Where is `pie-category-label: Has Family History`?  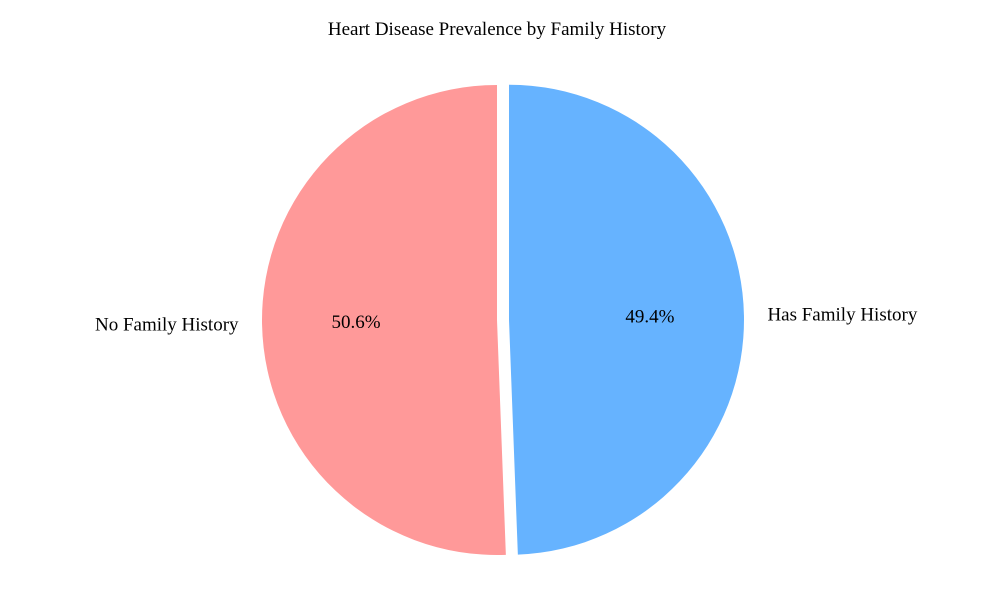 pie-category-label: Has Family History is located at coordinates (842, 314).